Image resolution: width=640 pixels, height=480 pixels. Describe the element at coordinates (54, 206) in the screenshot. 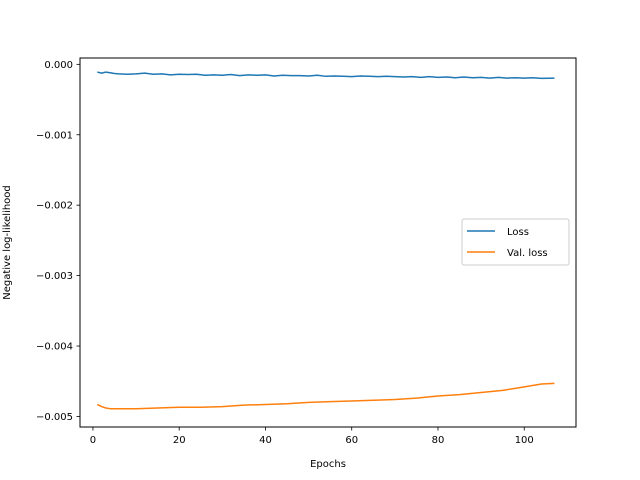

I see `y-tick-label: −0.002` at that location.